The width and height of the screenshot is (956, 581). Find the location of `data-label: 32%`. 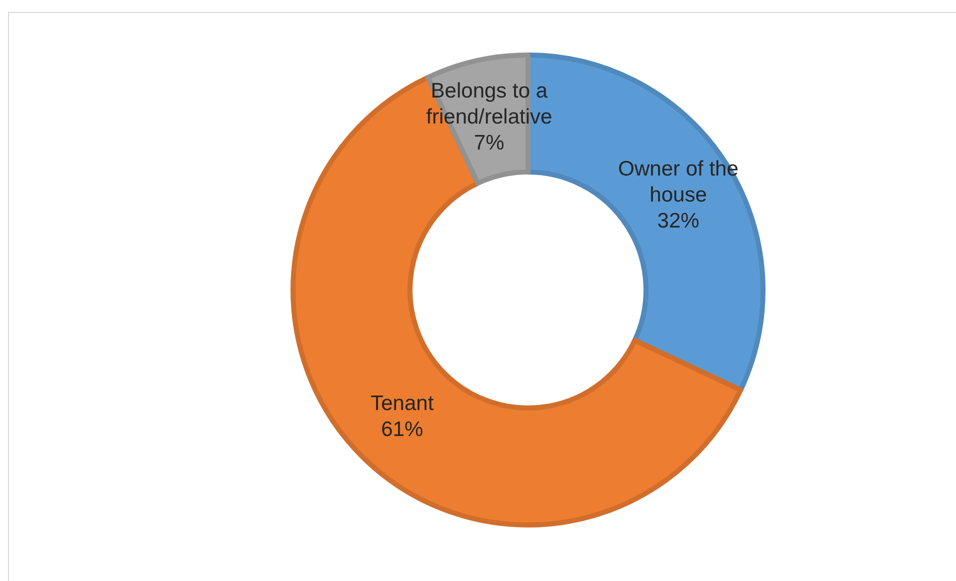

data-label: 32% is located at coordinates (678, 221).